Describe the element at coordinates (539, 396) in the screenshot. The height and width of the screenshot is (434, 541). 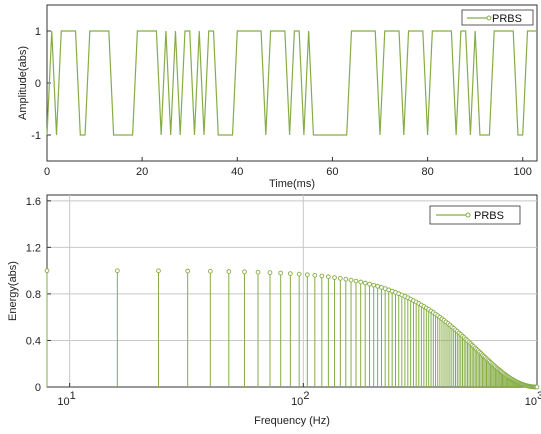
I see `energy-x-tick-exponent: 3` at that location.